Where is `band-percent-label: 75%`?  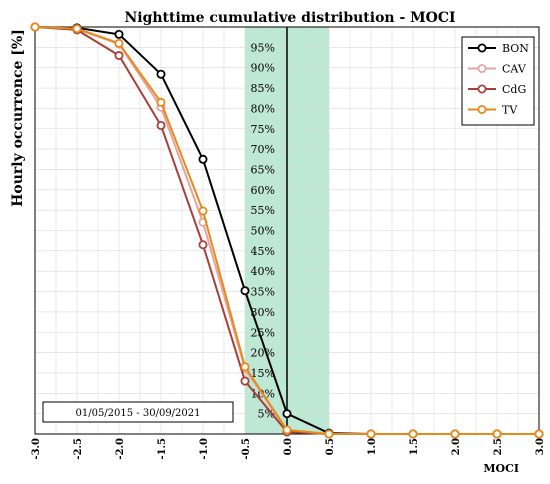
band-percent-label: 75% is located at coordinates (263, 129).